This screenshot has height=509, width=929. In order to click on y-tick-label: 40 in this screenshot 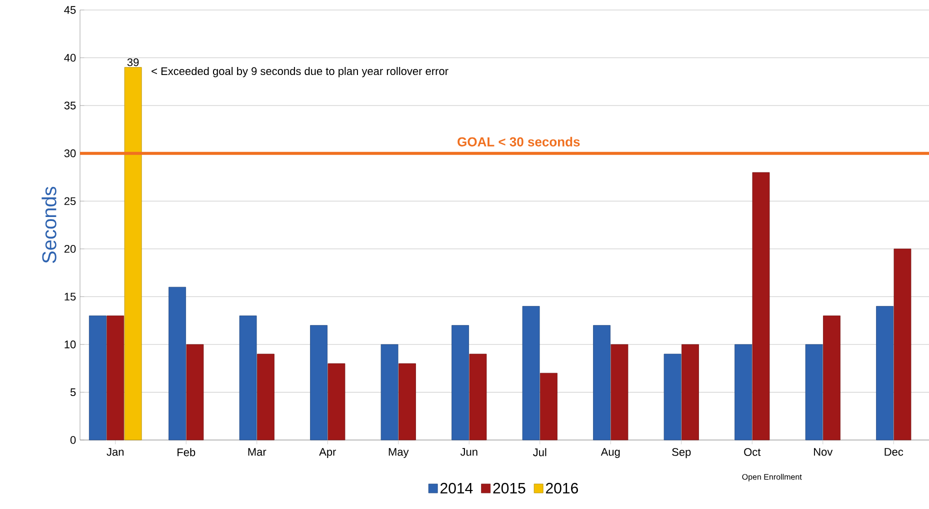, I will do `click(70, 58)`.